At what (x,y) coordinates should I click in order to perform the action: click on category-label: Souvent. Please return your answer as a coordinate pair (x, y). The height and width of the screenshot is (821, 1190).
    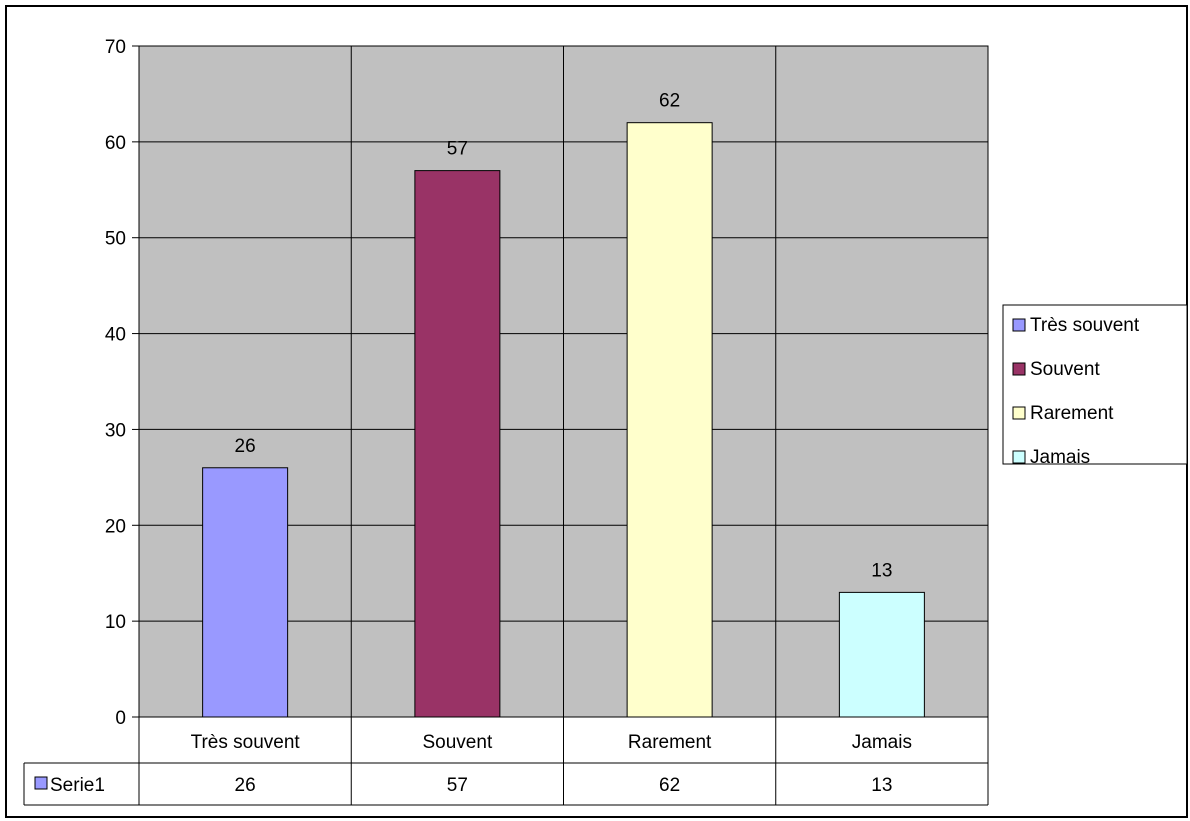
    Looking at the image, I should click on (458, 742).